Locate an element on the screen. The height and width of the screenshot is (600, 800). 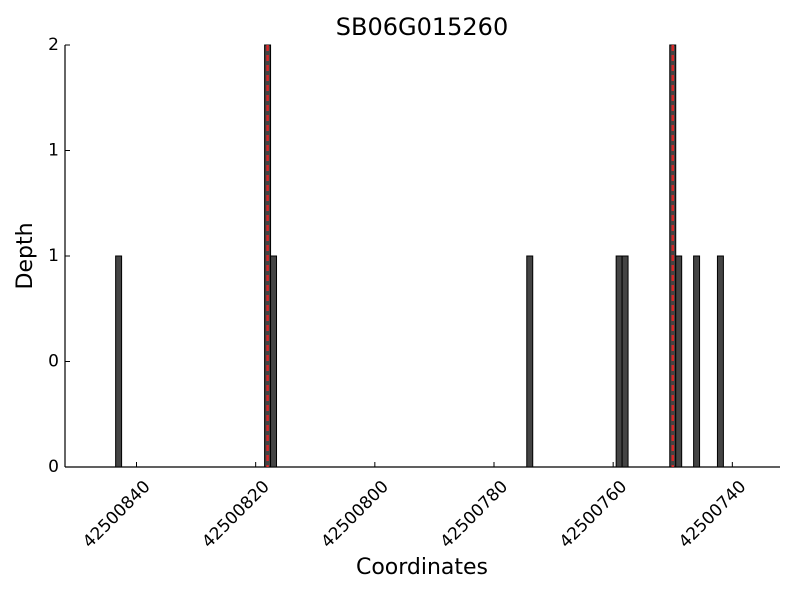
x-tick-label: 42500840 is located at coordinates (116, 514).